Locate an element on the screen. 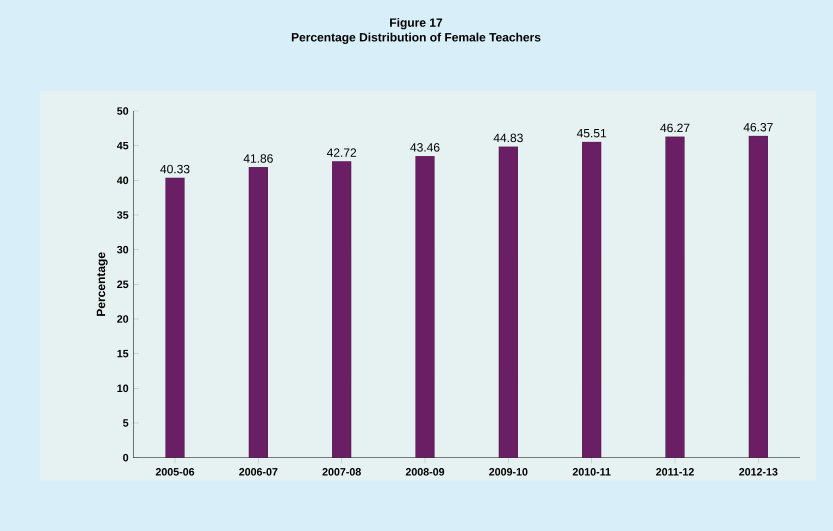  x-tick-label: 2009-10 is located at coordinates (508, 472).